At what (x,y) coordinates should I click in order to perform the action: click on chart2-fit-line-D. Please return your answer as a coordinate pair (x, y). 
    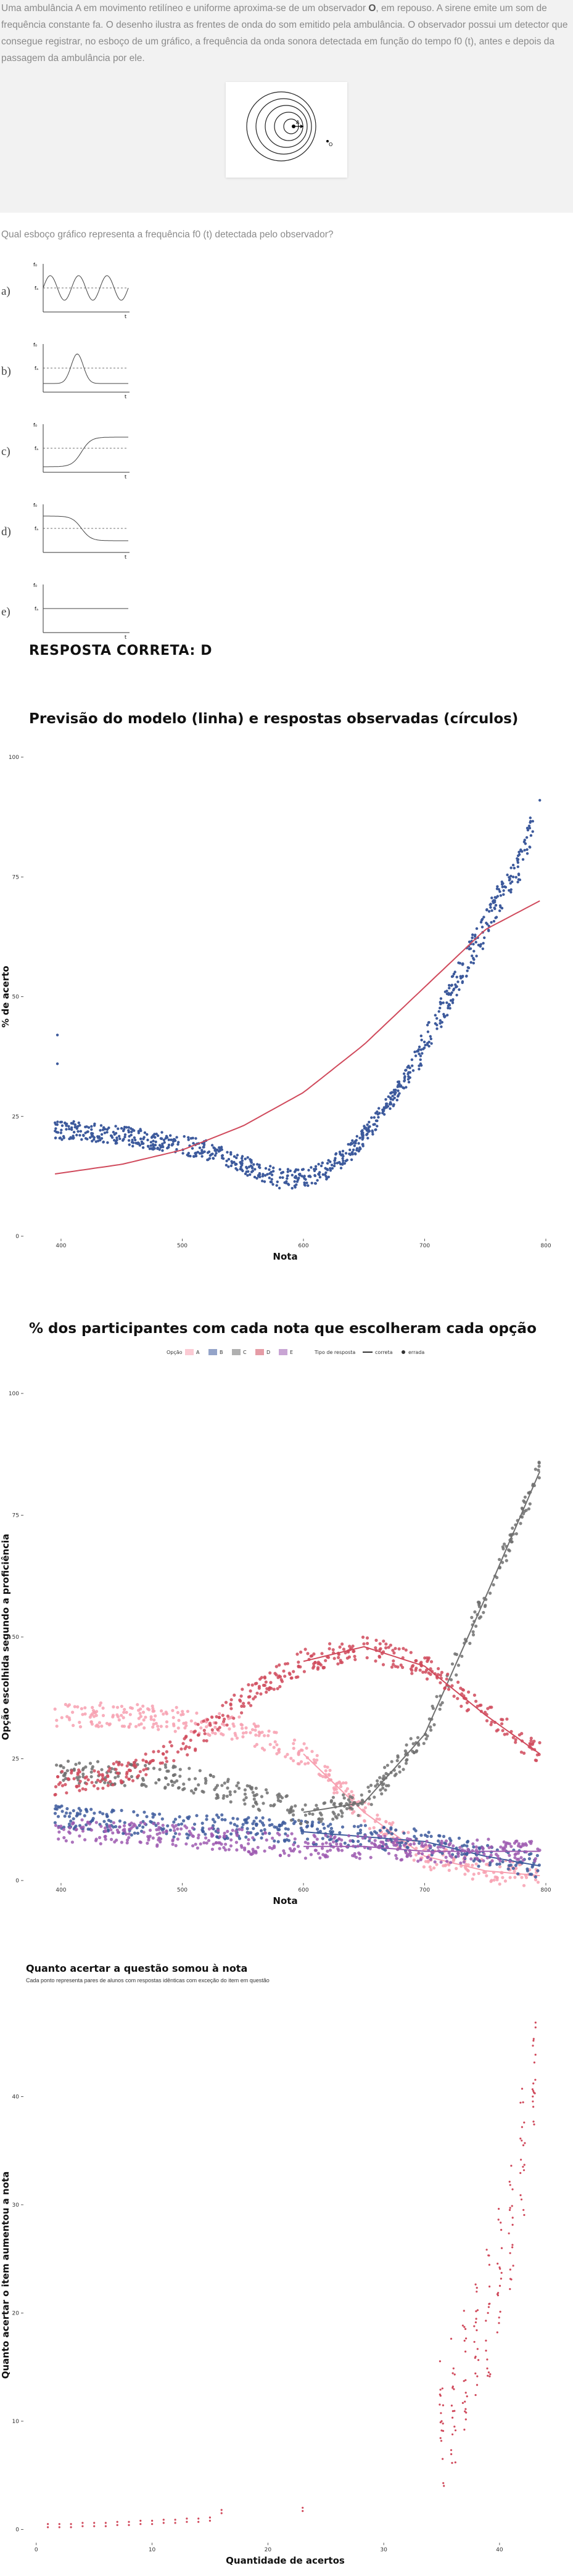
    Looking at the image, I should click on (421, 1700).